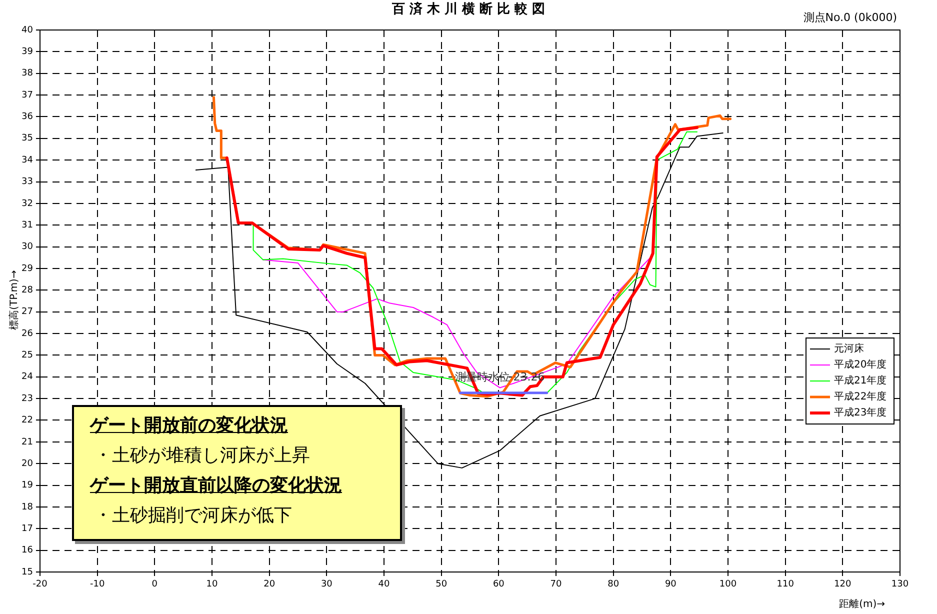 This screenshot has width=937, height=614. I want to click on legend-label: 平成23年度, so click(860, 412).